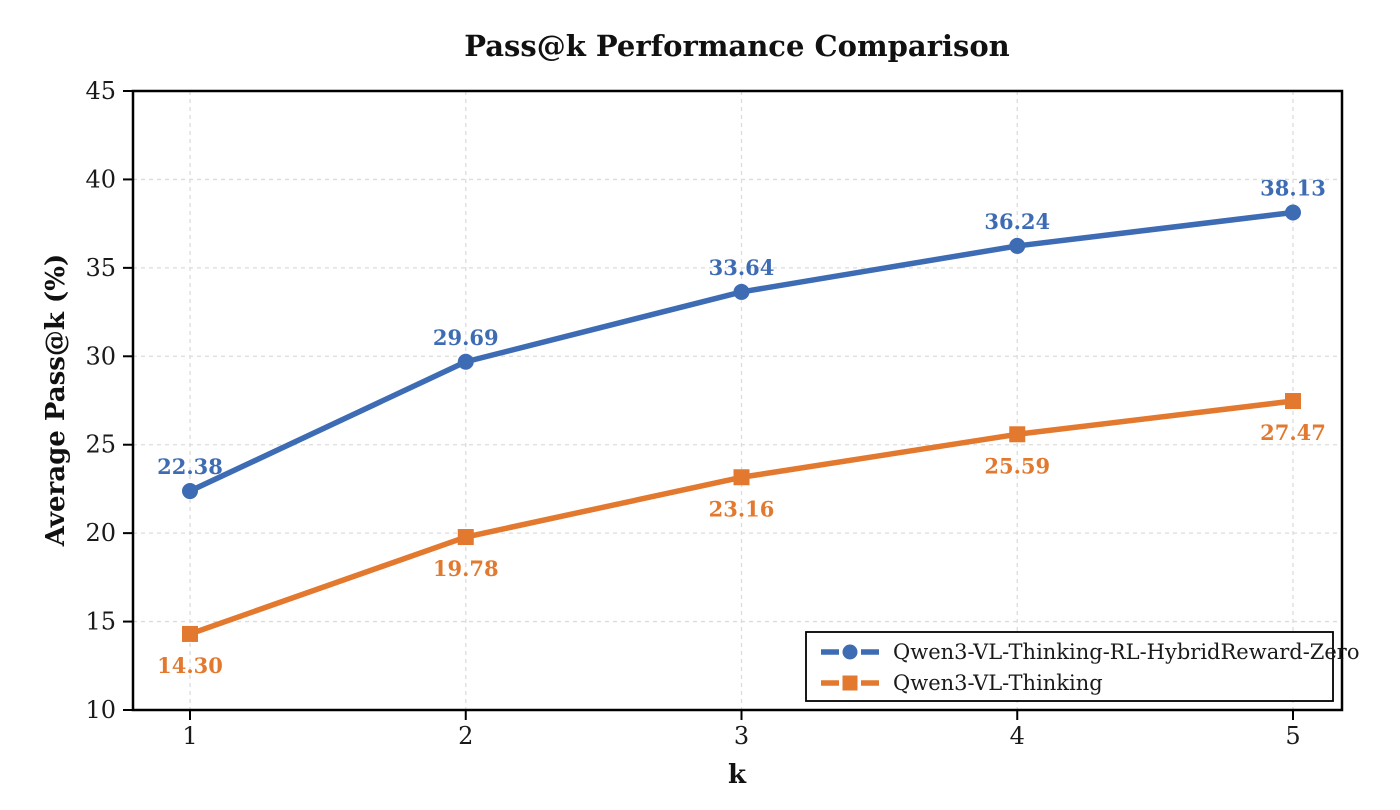 This screenshot has width=1400, height=810. What do you see at coordinates (100, 179) in the screenshot?
I see `y-tick-label: 40` at bounding box center [100, 179].